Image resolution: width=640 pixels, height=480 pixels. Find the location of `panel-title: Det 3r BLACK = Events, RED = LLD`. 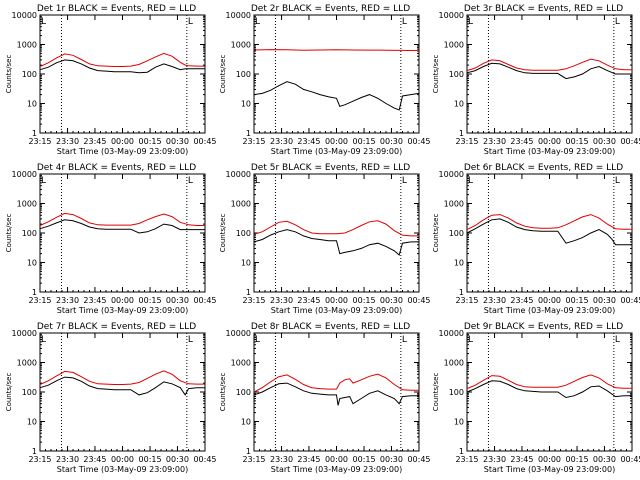

panel-title: Det 3r BLACK = Events, RED = LLD is located at coordinates (543, 9).